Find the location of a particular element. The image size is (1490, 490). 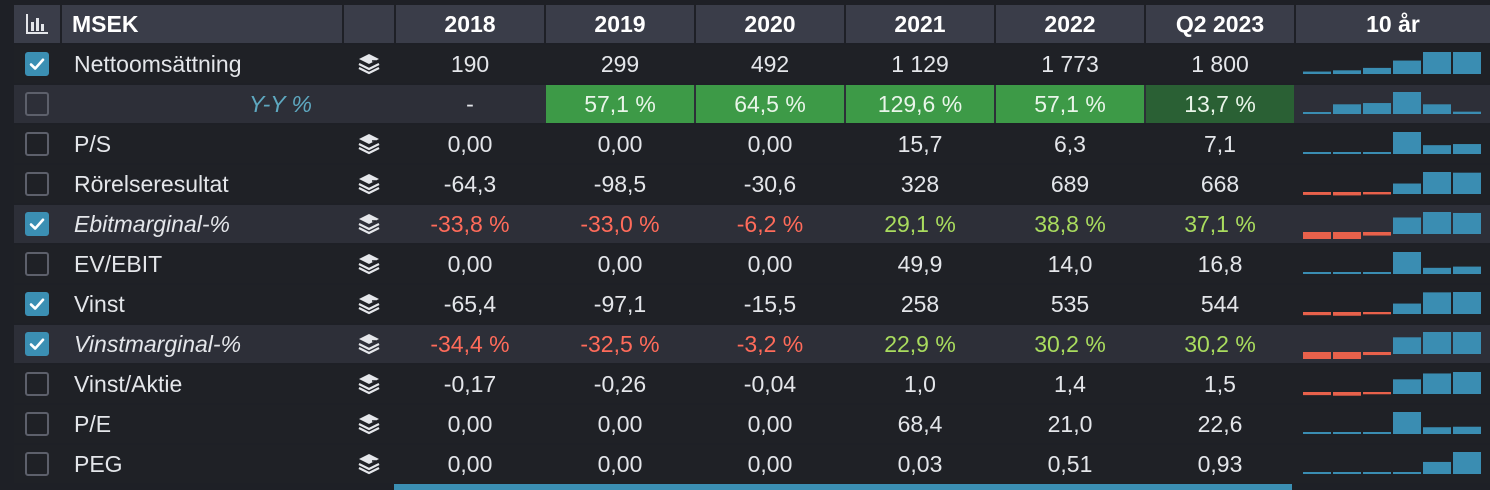

value-cell: 13,7 % is located at coordinates (1220, 104).